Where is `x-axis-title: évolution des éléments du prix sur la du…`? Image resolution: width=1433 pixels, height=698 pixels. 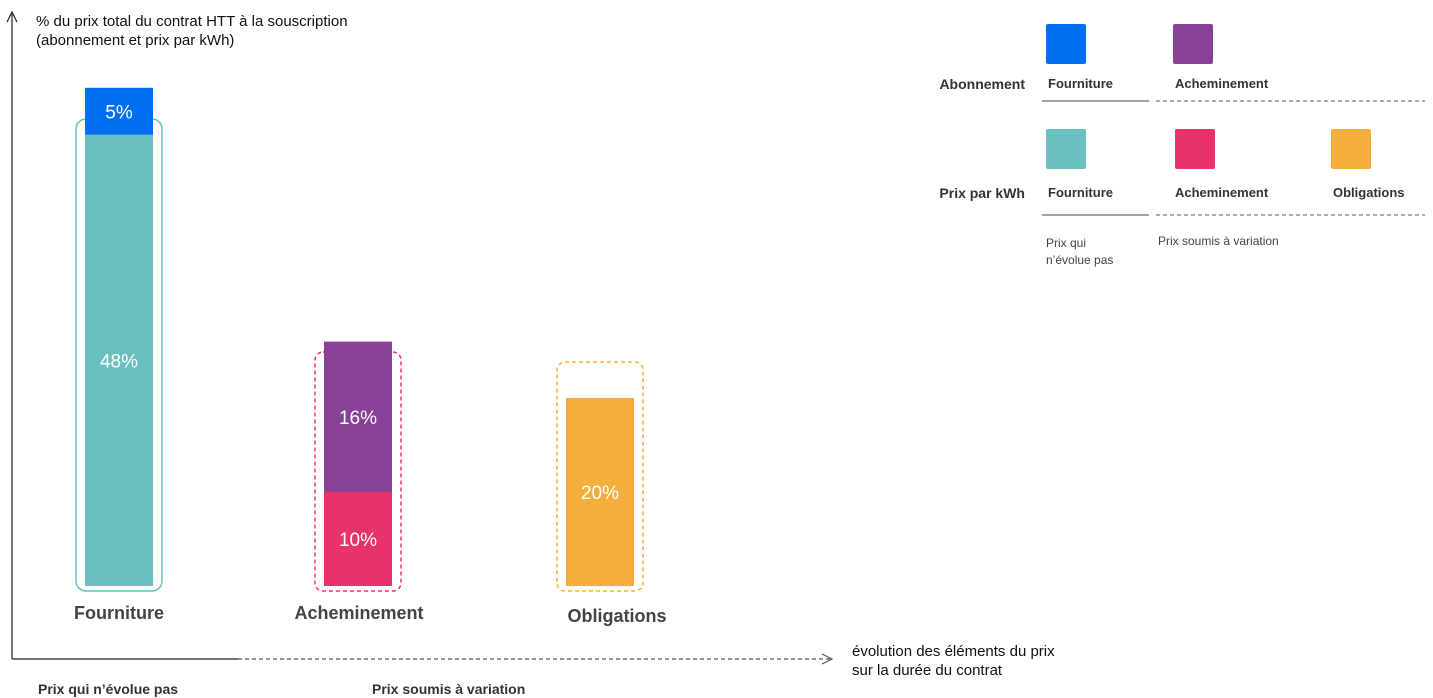
x-axis-title: évolution des éléments du prix sur la du… is located at coordinates (953, 661).